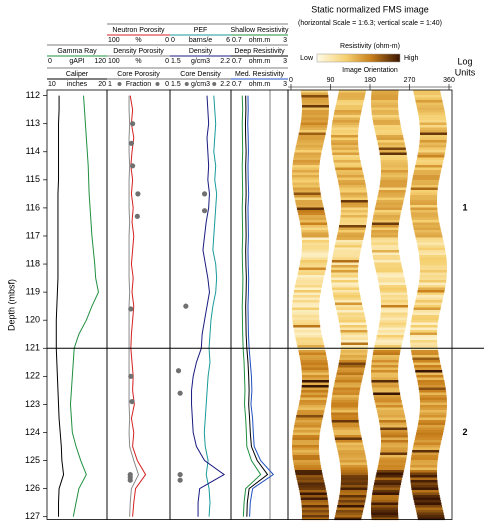 This screenshot has height=532, width=489. I want to click on curve-name: PEF, so click(201, 30).